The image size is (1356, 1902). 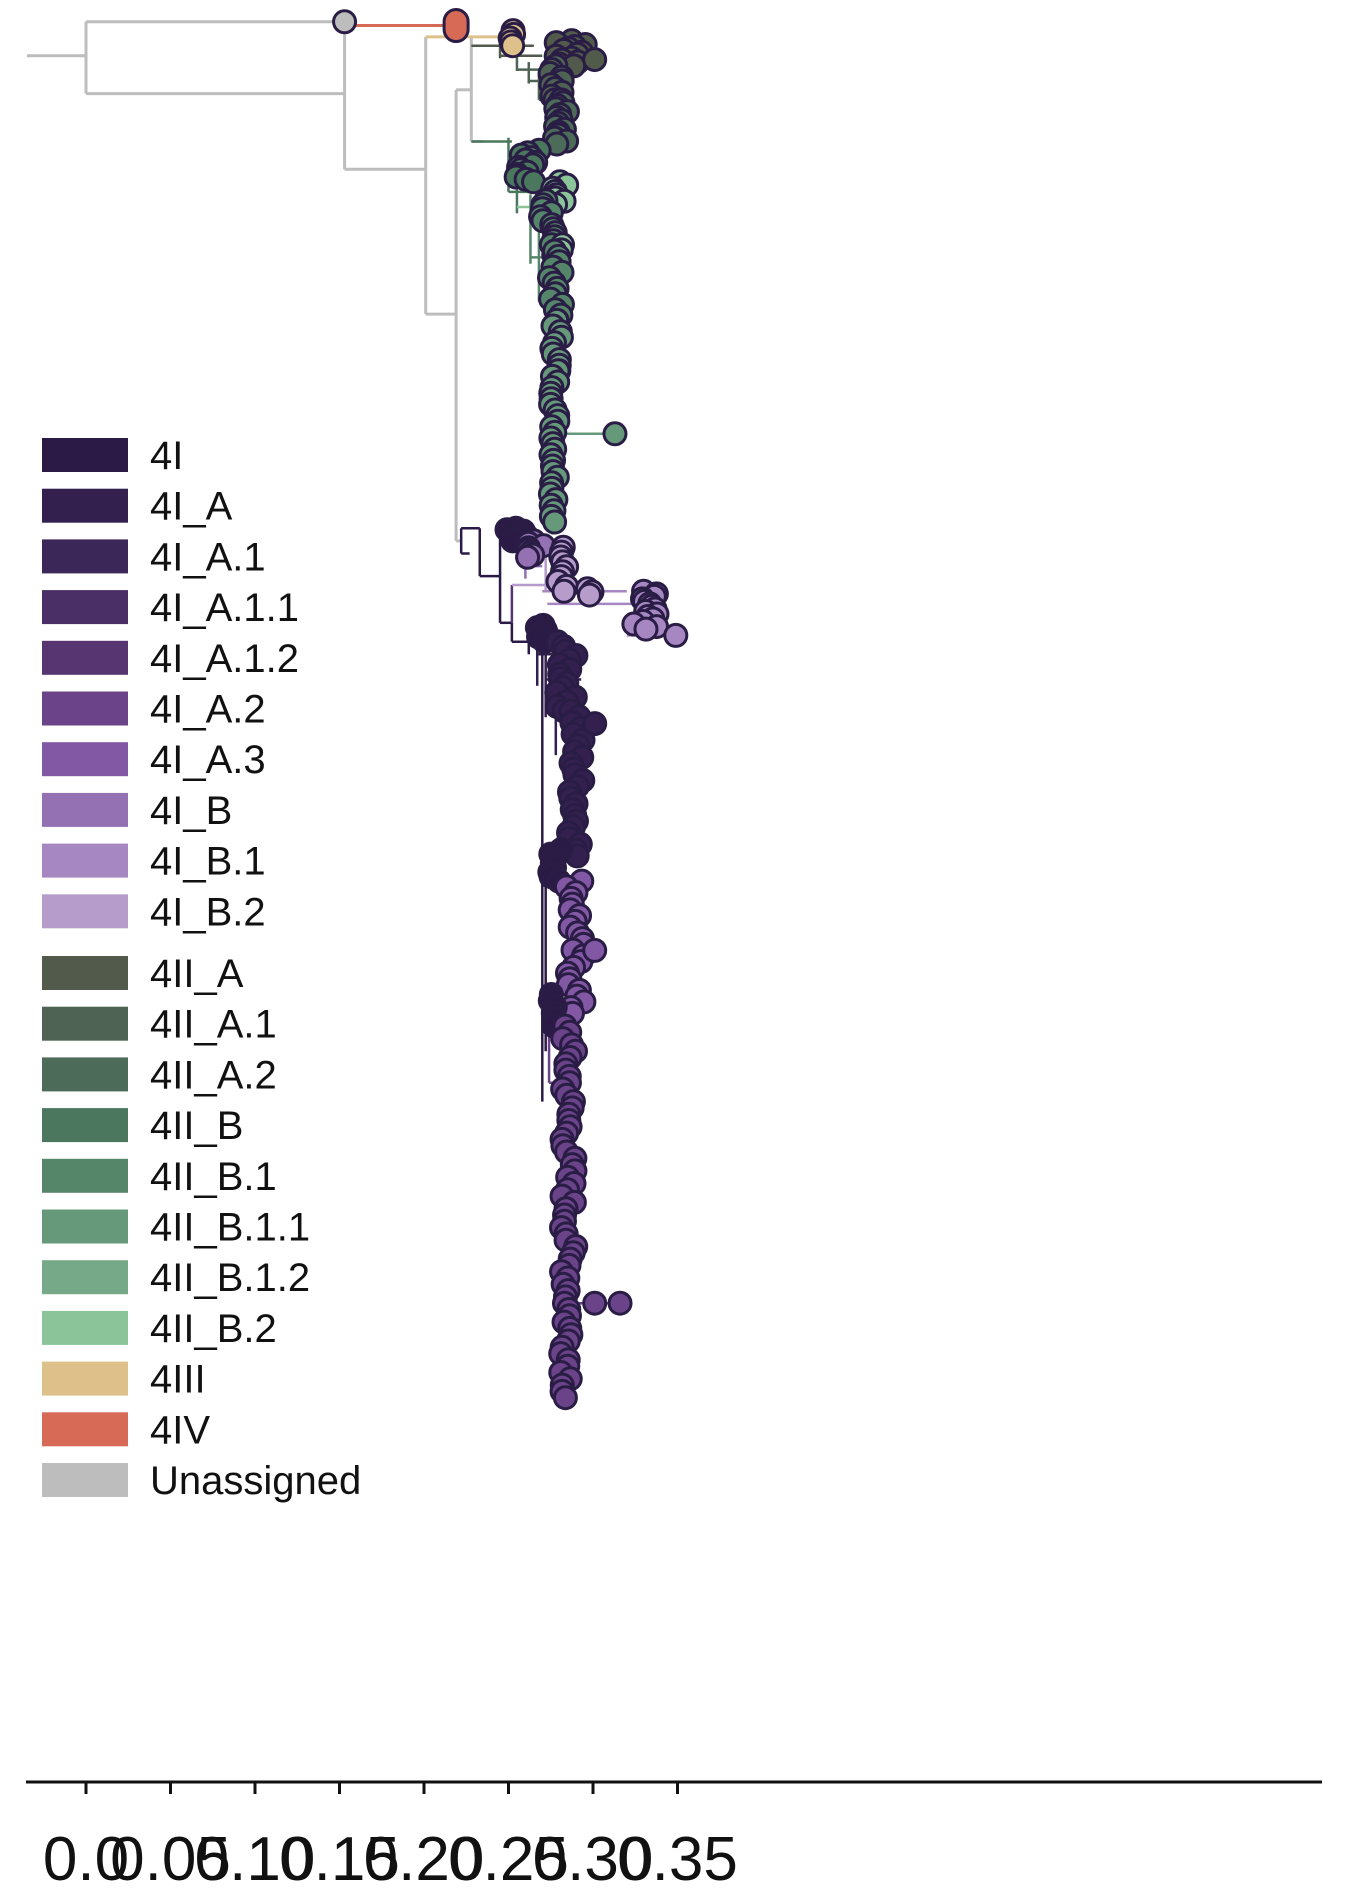 What do you see at coordinates (230, 1278) in the screenshot?
I see `legend-label: 4II_B.1.2` at bounding box center [230, 1278].